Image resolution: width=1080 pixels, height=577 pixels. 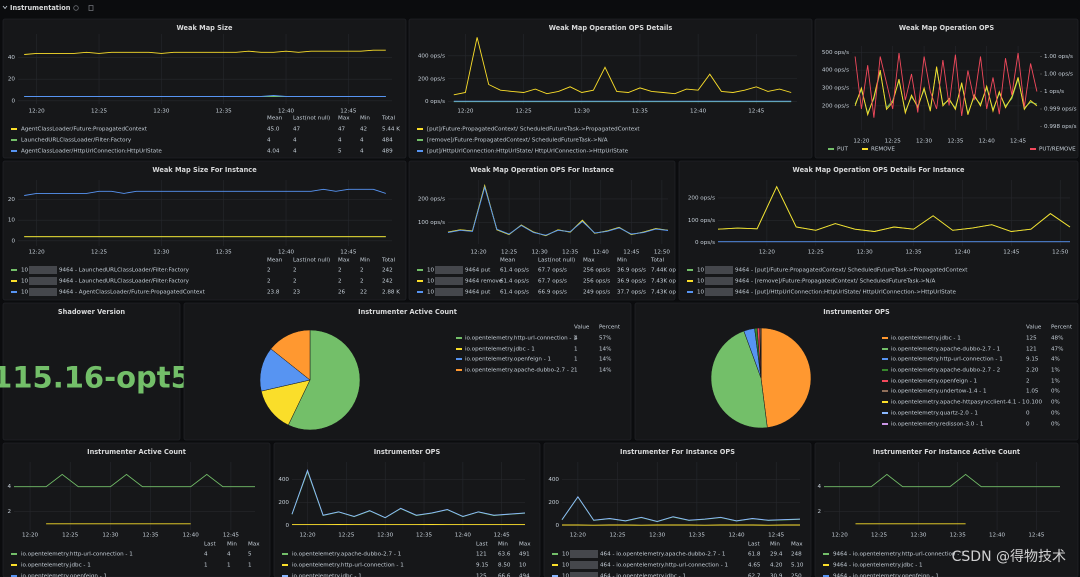 What do you see at coordinates (1034, 328) in the screenshot?
I see `legend-header: Value` at bounding box center [1034, 328].